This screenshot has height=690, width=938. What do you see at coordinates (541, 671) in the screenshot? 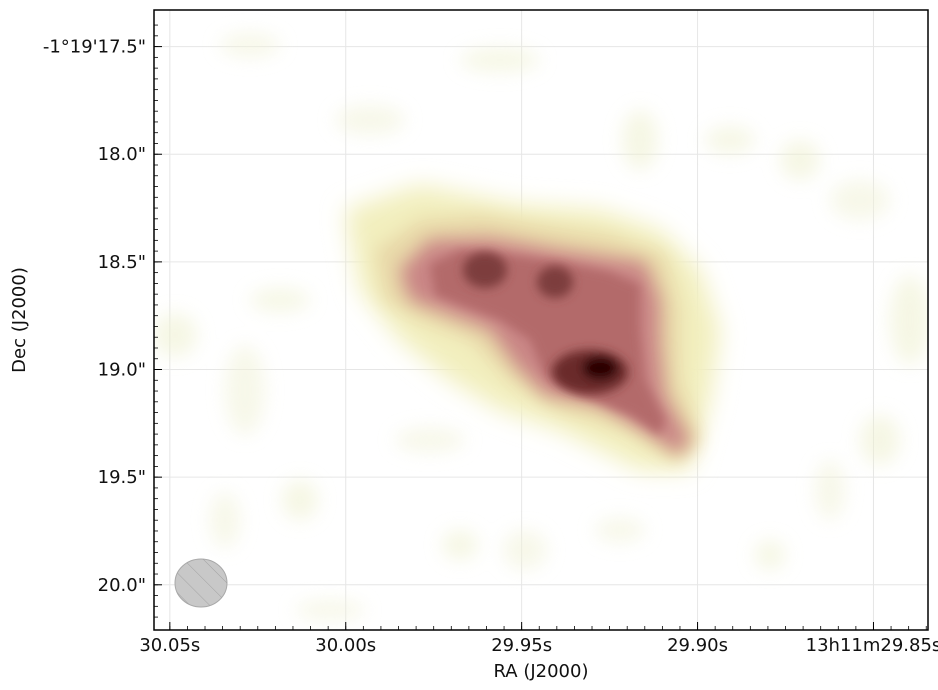
I see `x-axis-label: RA (J2000)` at bounding box center [541, 671].